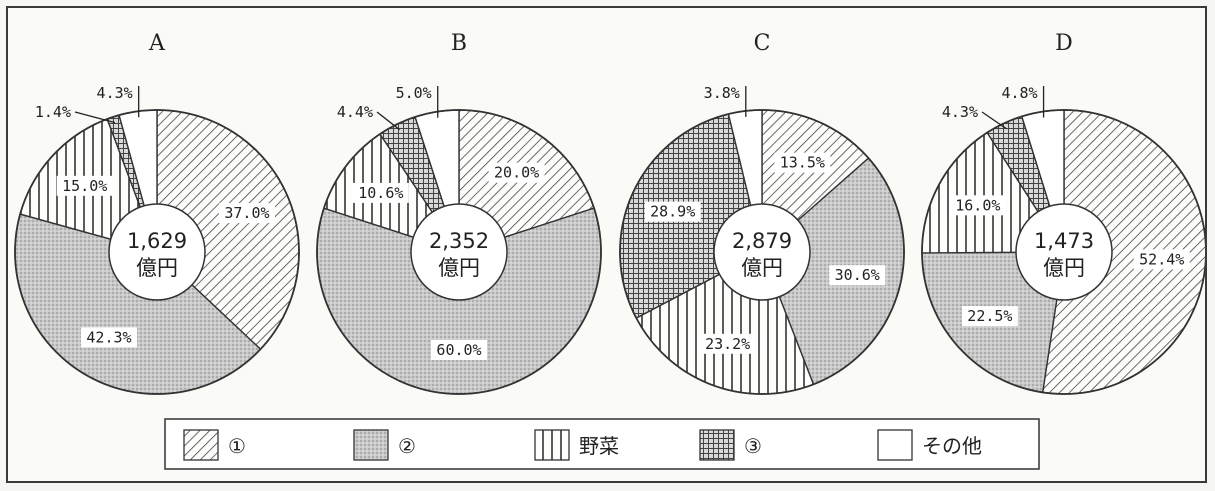 The image size is (1215, 491). Describe the element at coordinates (952, 446) in the screenshot. I see `legend-label: その他` at that location.